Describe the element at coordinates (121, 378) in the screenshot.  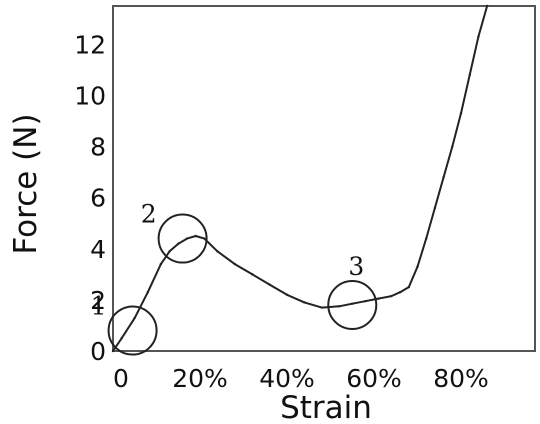
I see `x-tick-label: 0` at that location.